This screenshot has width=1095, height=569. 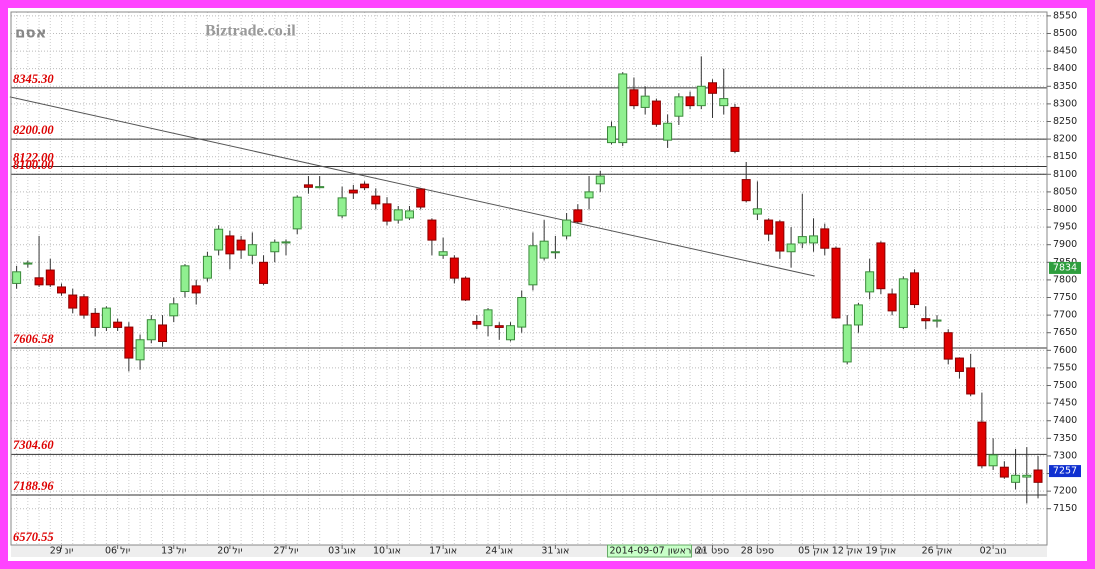 I want to click on date-highlight-label: 2014-09-07 יום ראשון, so click(x=657, y=551).